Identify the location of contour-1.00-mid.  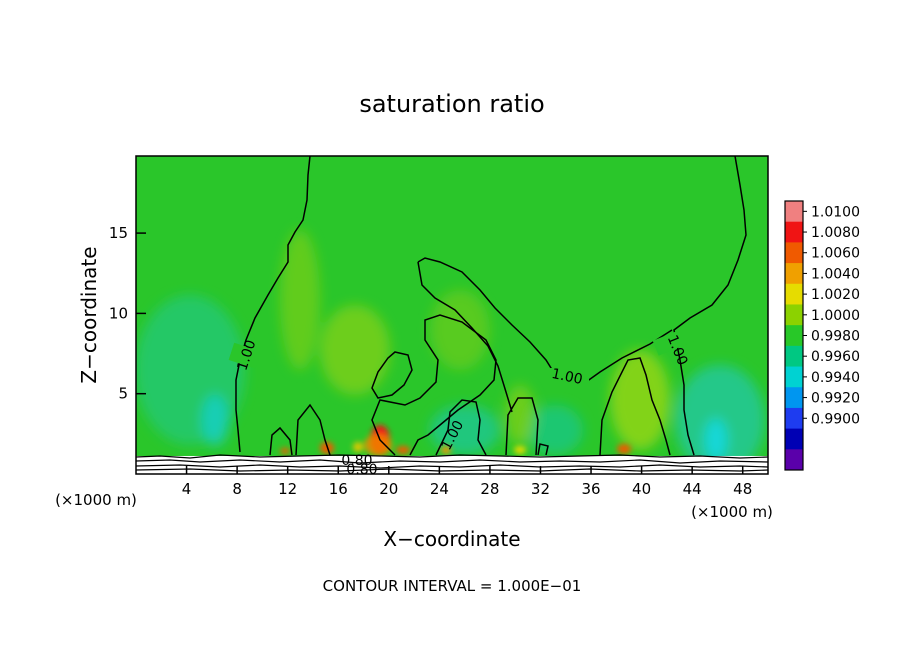
(434, 385).